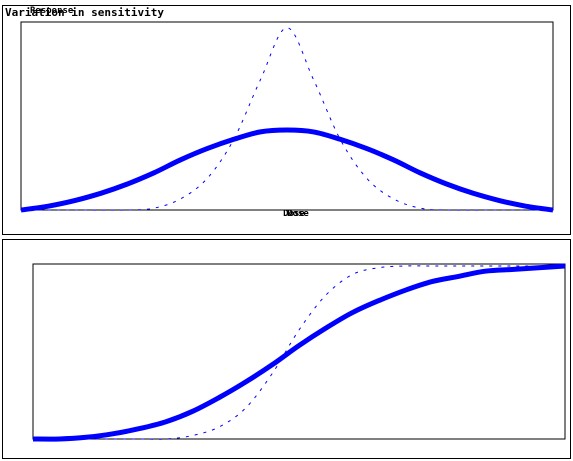  I want to click on sensitivity-chart-title: Variation in sensitivity, so click(84, 12).